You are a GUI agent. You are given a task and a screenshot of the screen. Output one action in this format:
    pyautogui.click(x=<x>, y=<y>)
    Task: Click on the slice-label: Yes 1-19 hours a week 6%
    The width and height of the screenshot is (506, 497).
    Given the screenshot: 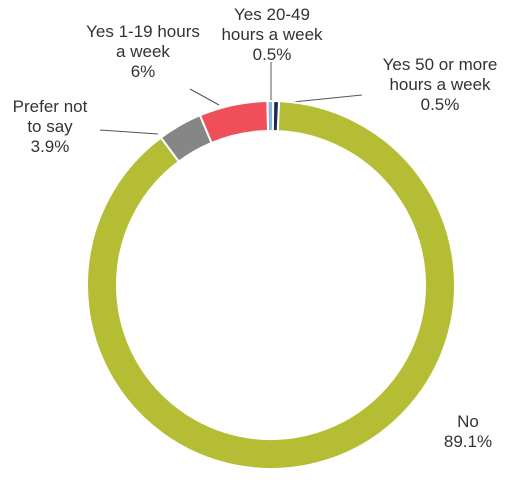 What is the action you would take?
    pyautogui.click(x=143, y=52)
    